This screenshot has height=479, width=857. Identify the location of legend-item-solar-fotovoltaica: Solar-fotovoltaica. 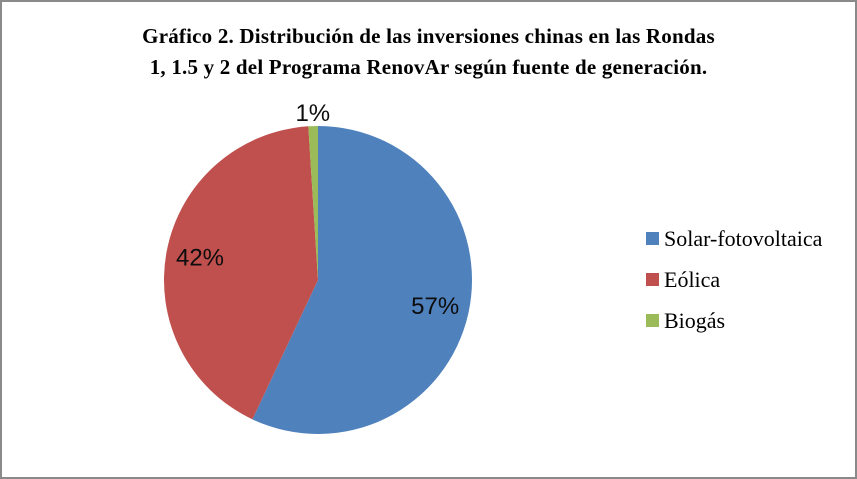
(734, 238).